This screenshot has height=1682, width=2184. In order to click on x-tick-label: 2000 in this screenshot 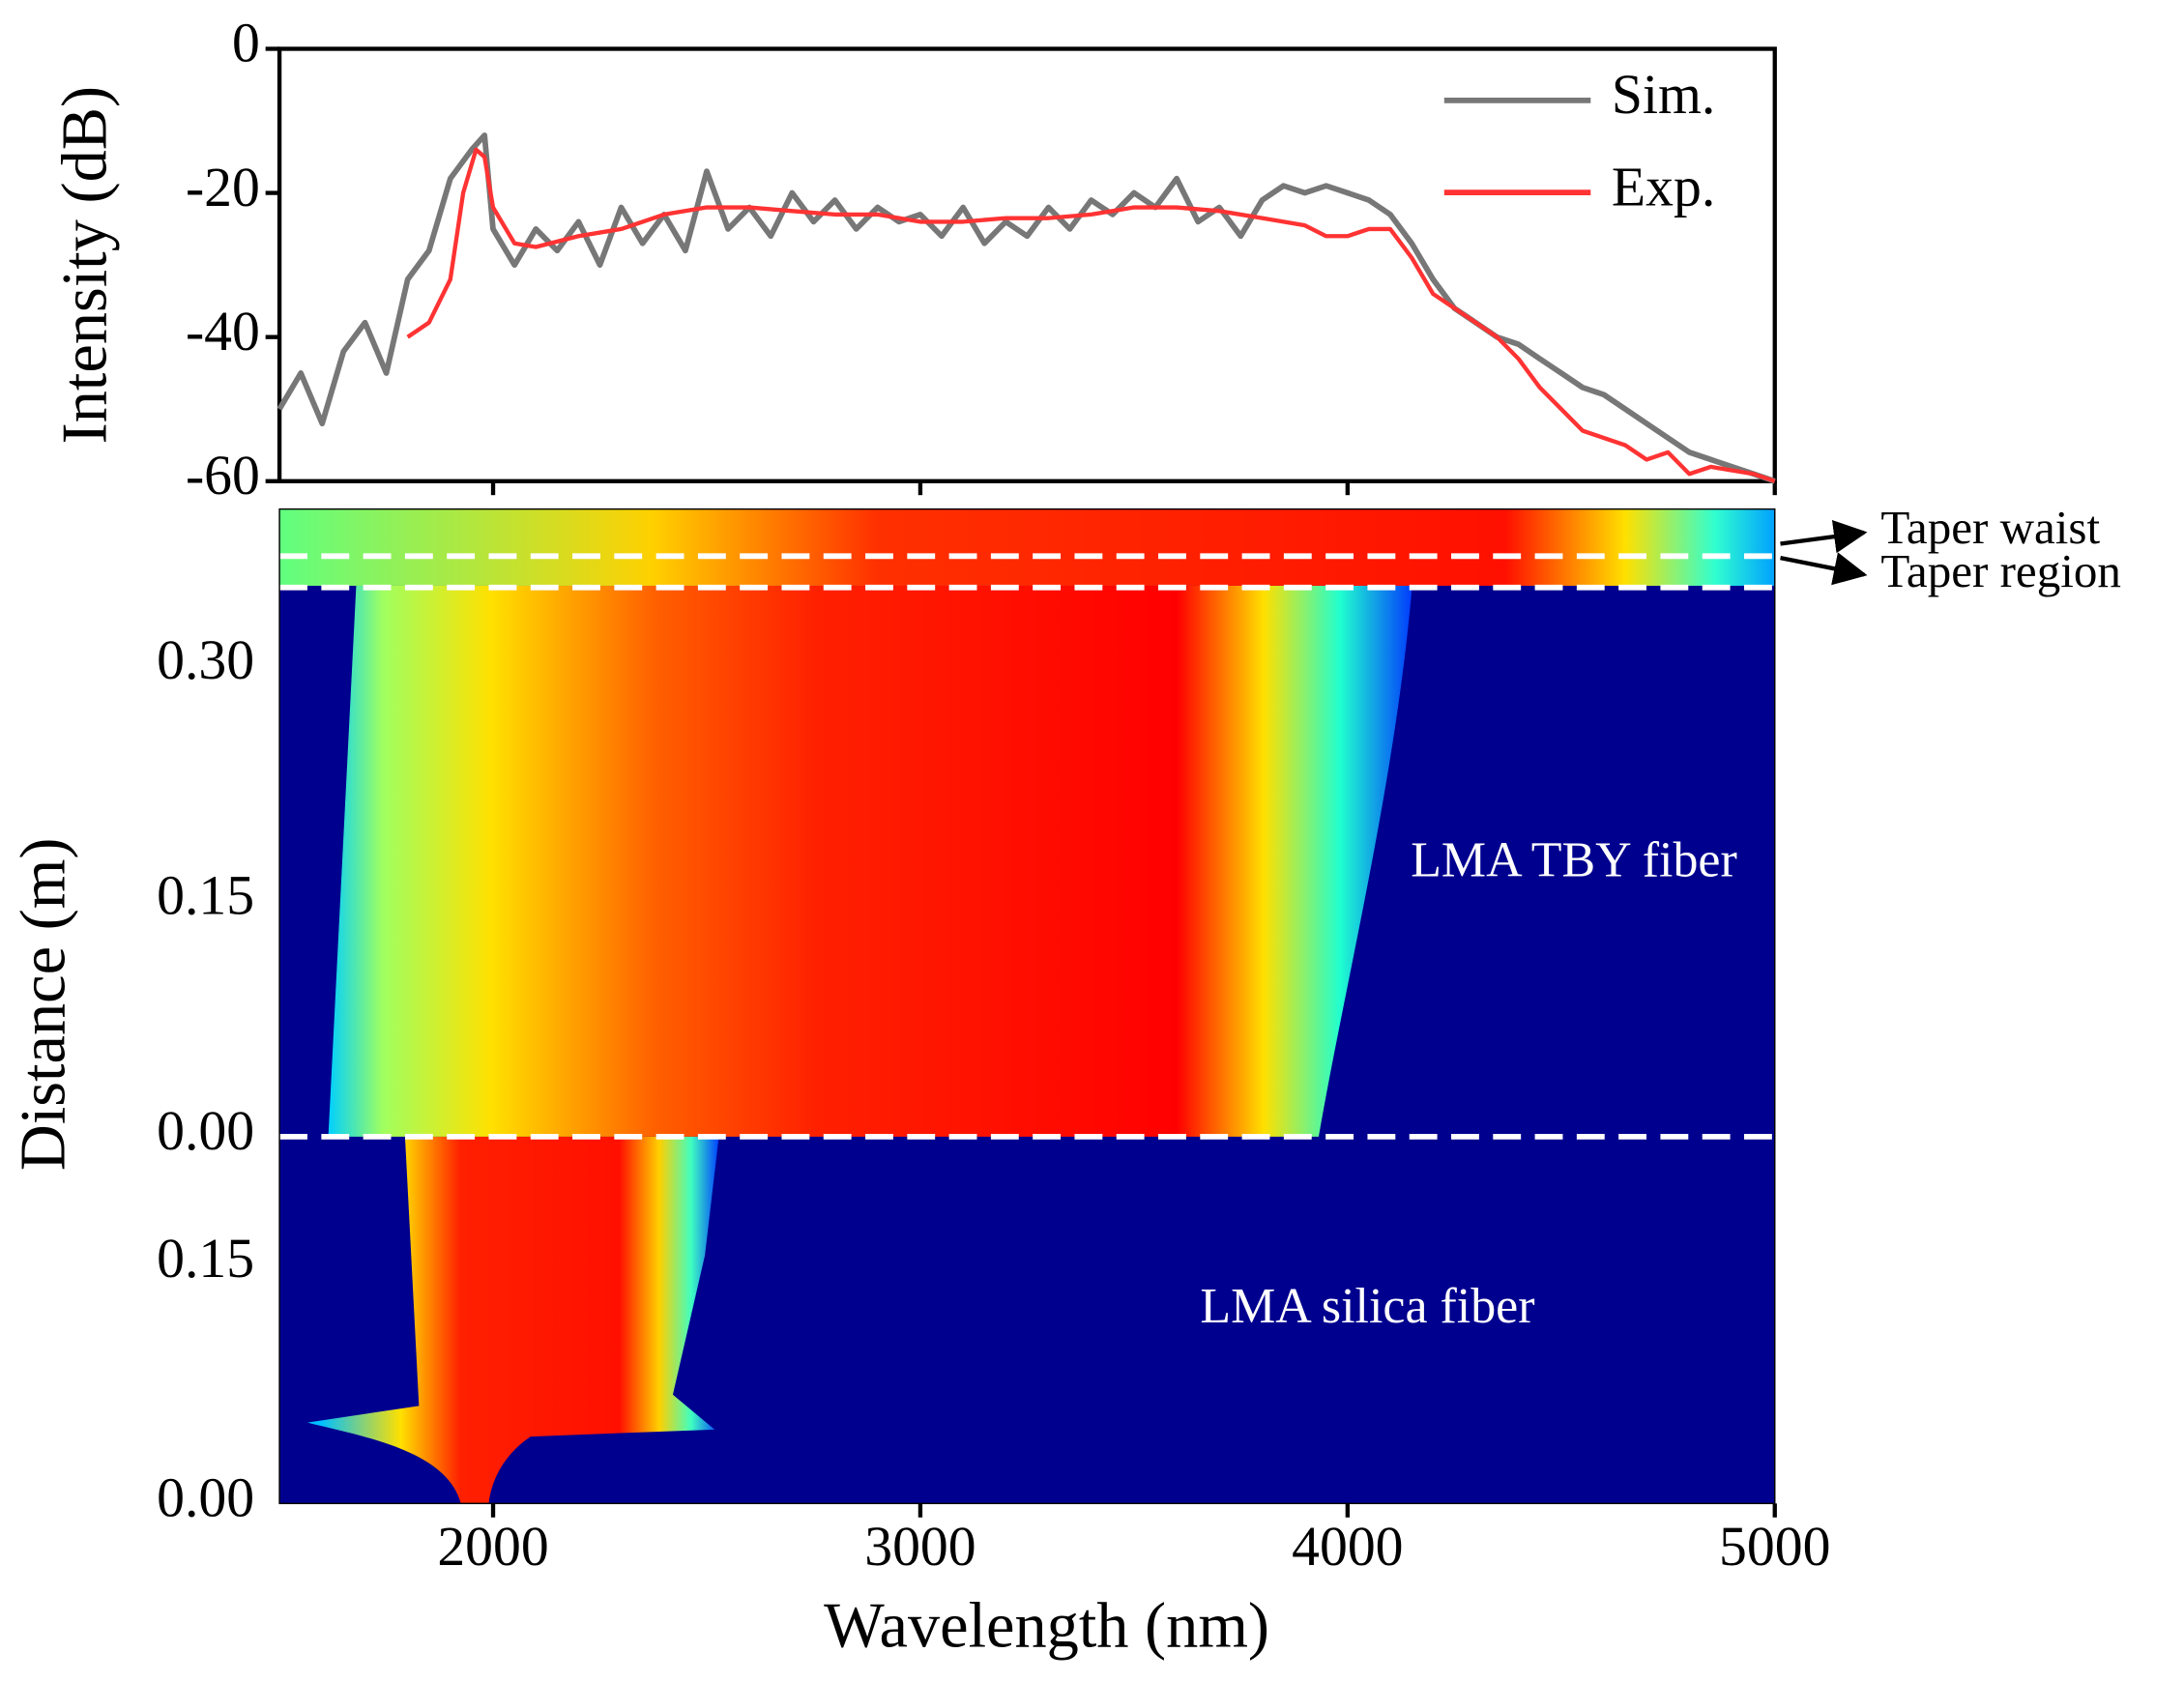, I will do `click(493, 1548)`.